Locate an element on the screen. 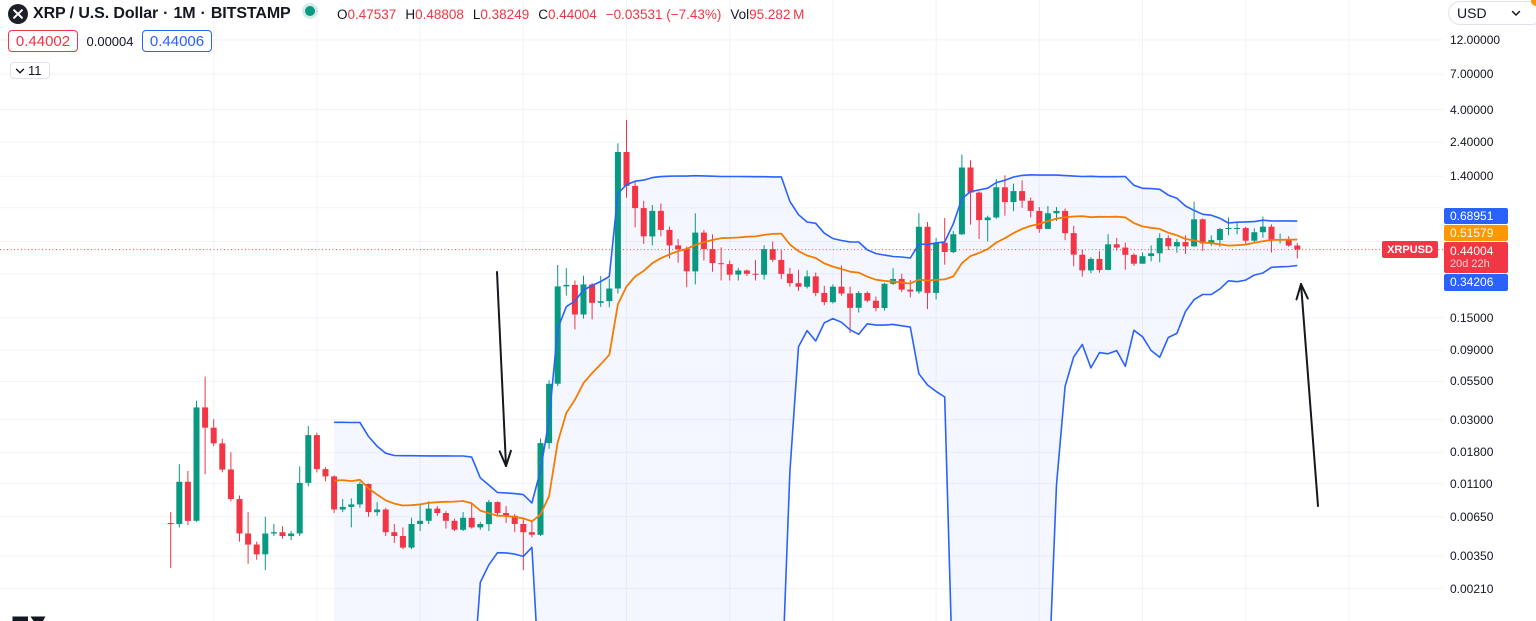 The width and height of the screenshot is (1536, 621). open-label: O is located at coordinates (342, 14).